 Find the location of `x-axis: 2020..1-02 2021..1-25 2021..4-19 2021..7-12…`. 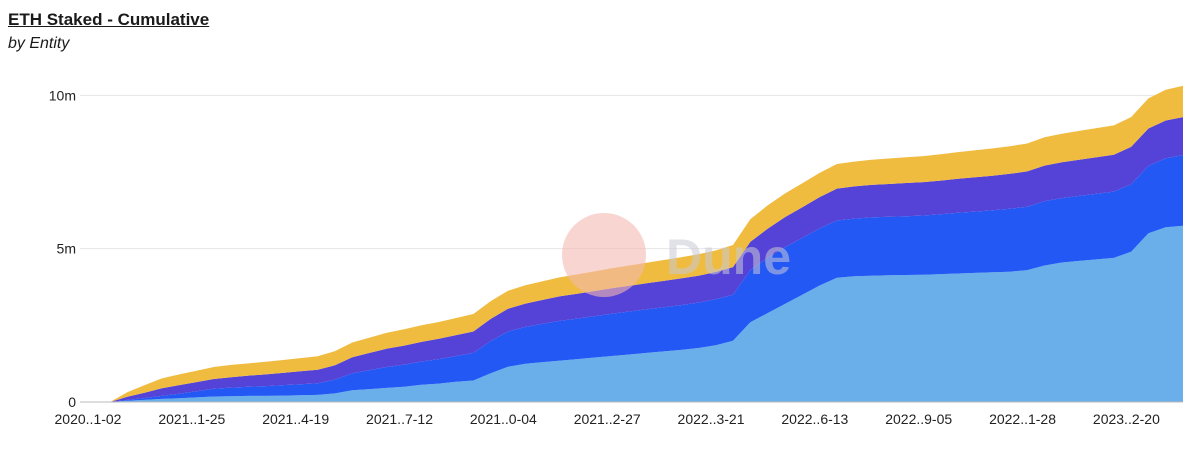

x-axis: 2020..1-02 2021..1-25 2021..4-19 2021..7-12… is located at coordinates (608, 419).